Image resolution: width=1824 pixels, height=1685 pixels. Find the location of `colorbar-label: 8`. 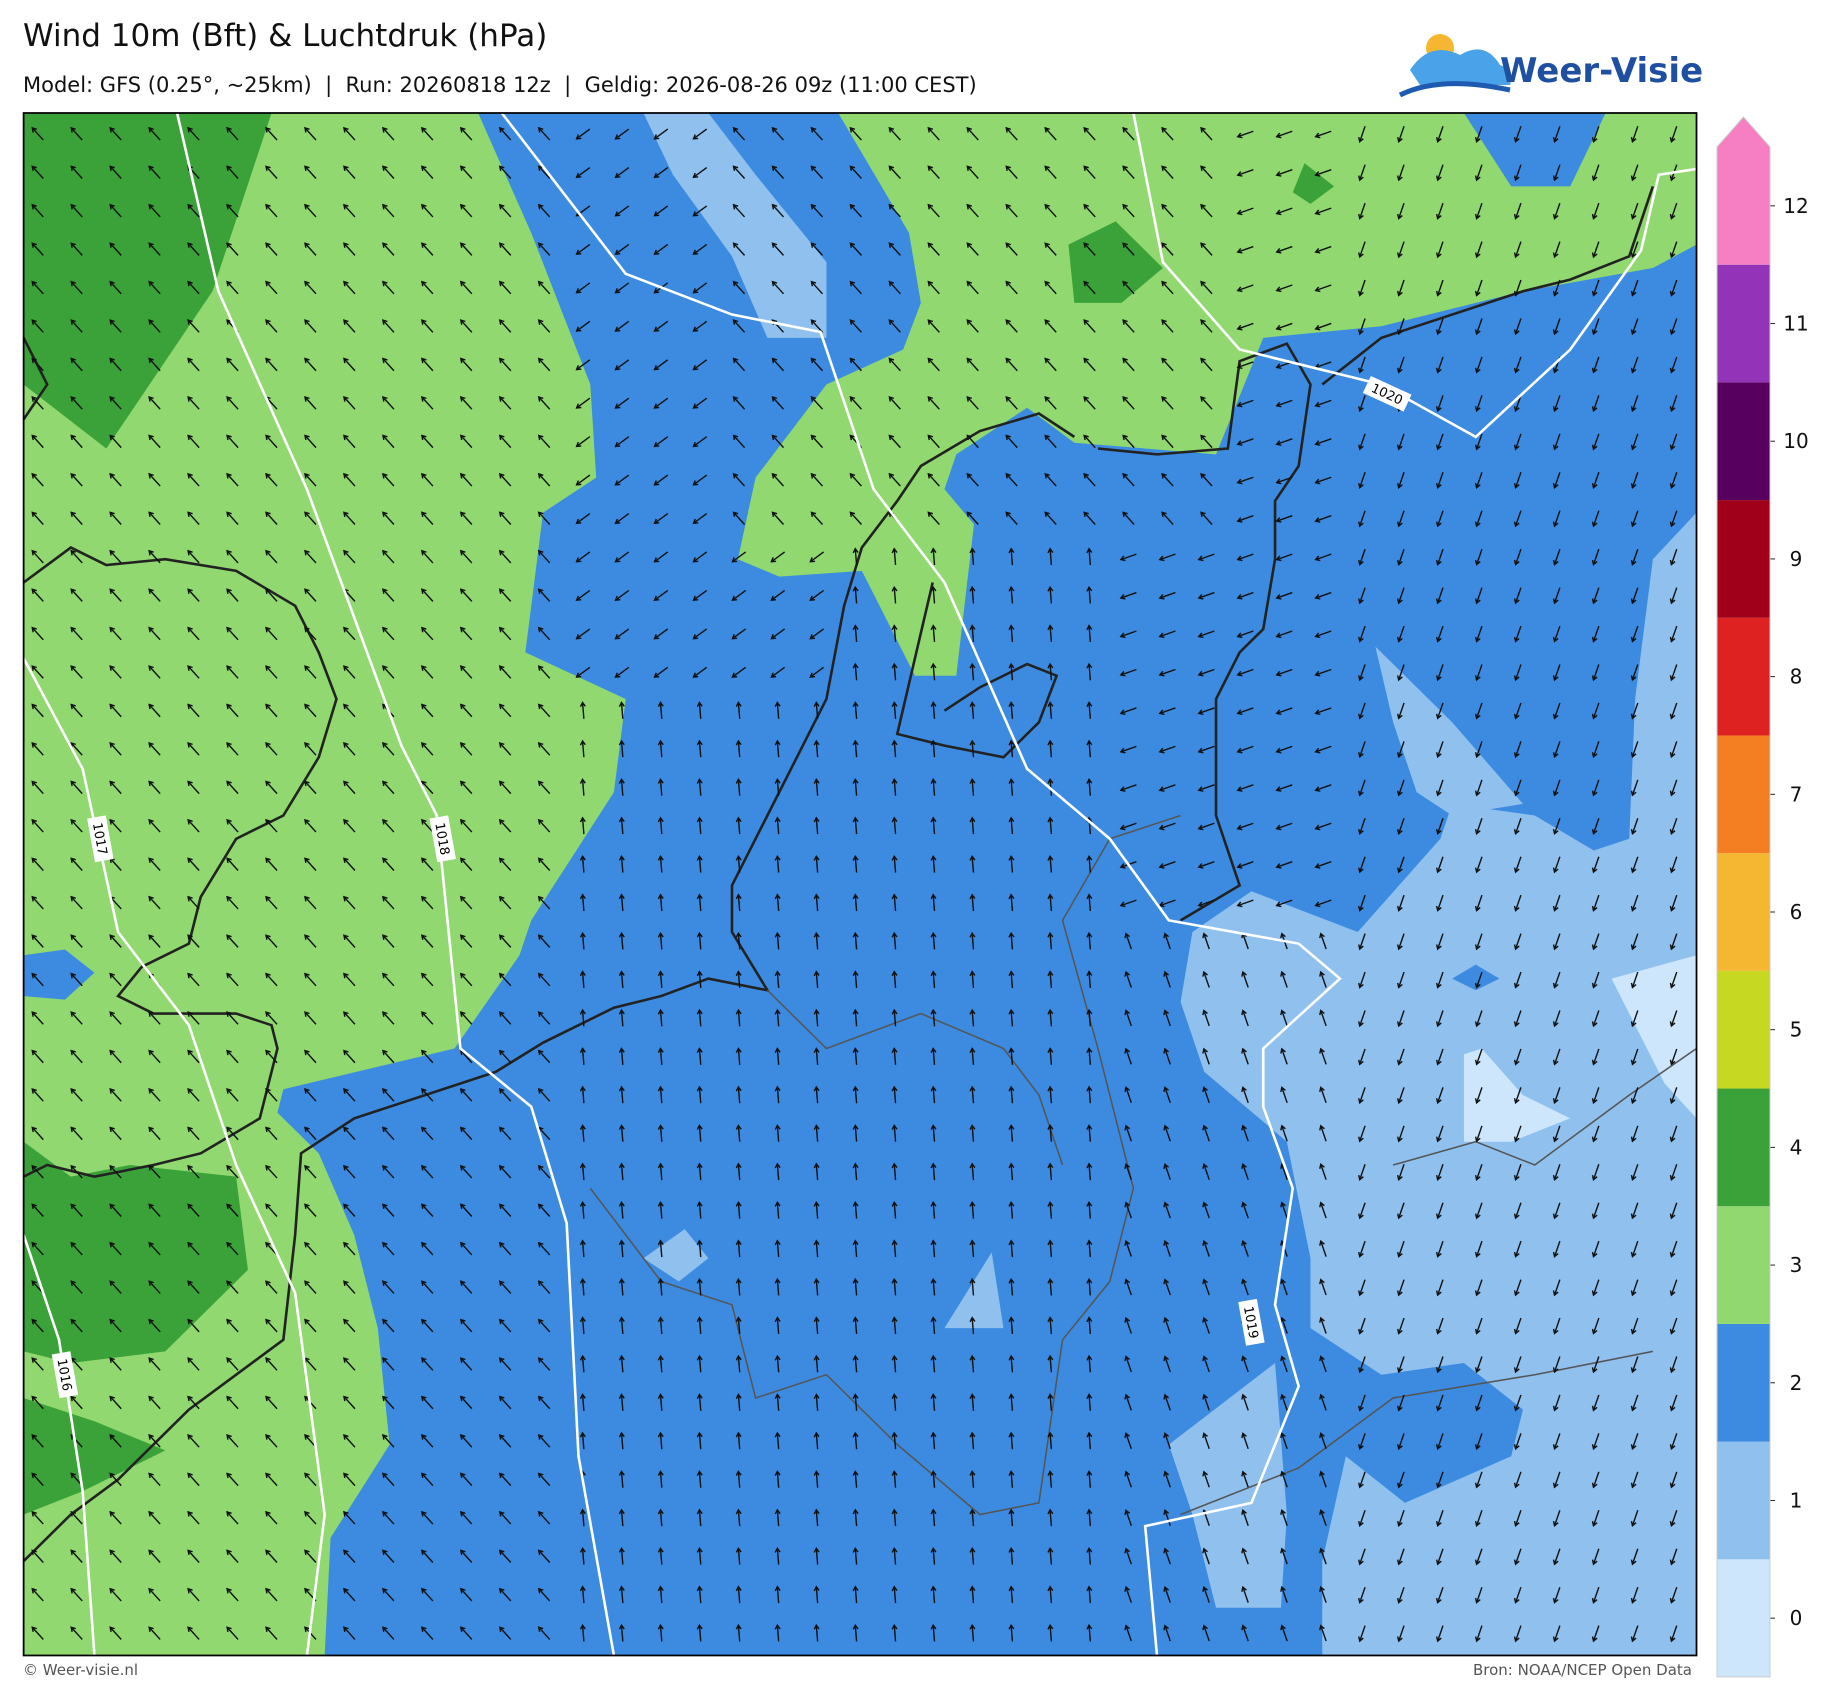

colorbar-label: 8 is located at coordinates (1796, 677).